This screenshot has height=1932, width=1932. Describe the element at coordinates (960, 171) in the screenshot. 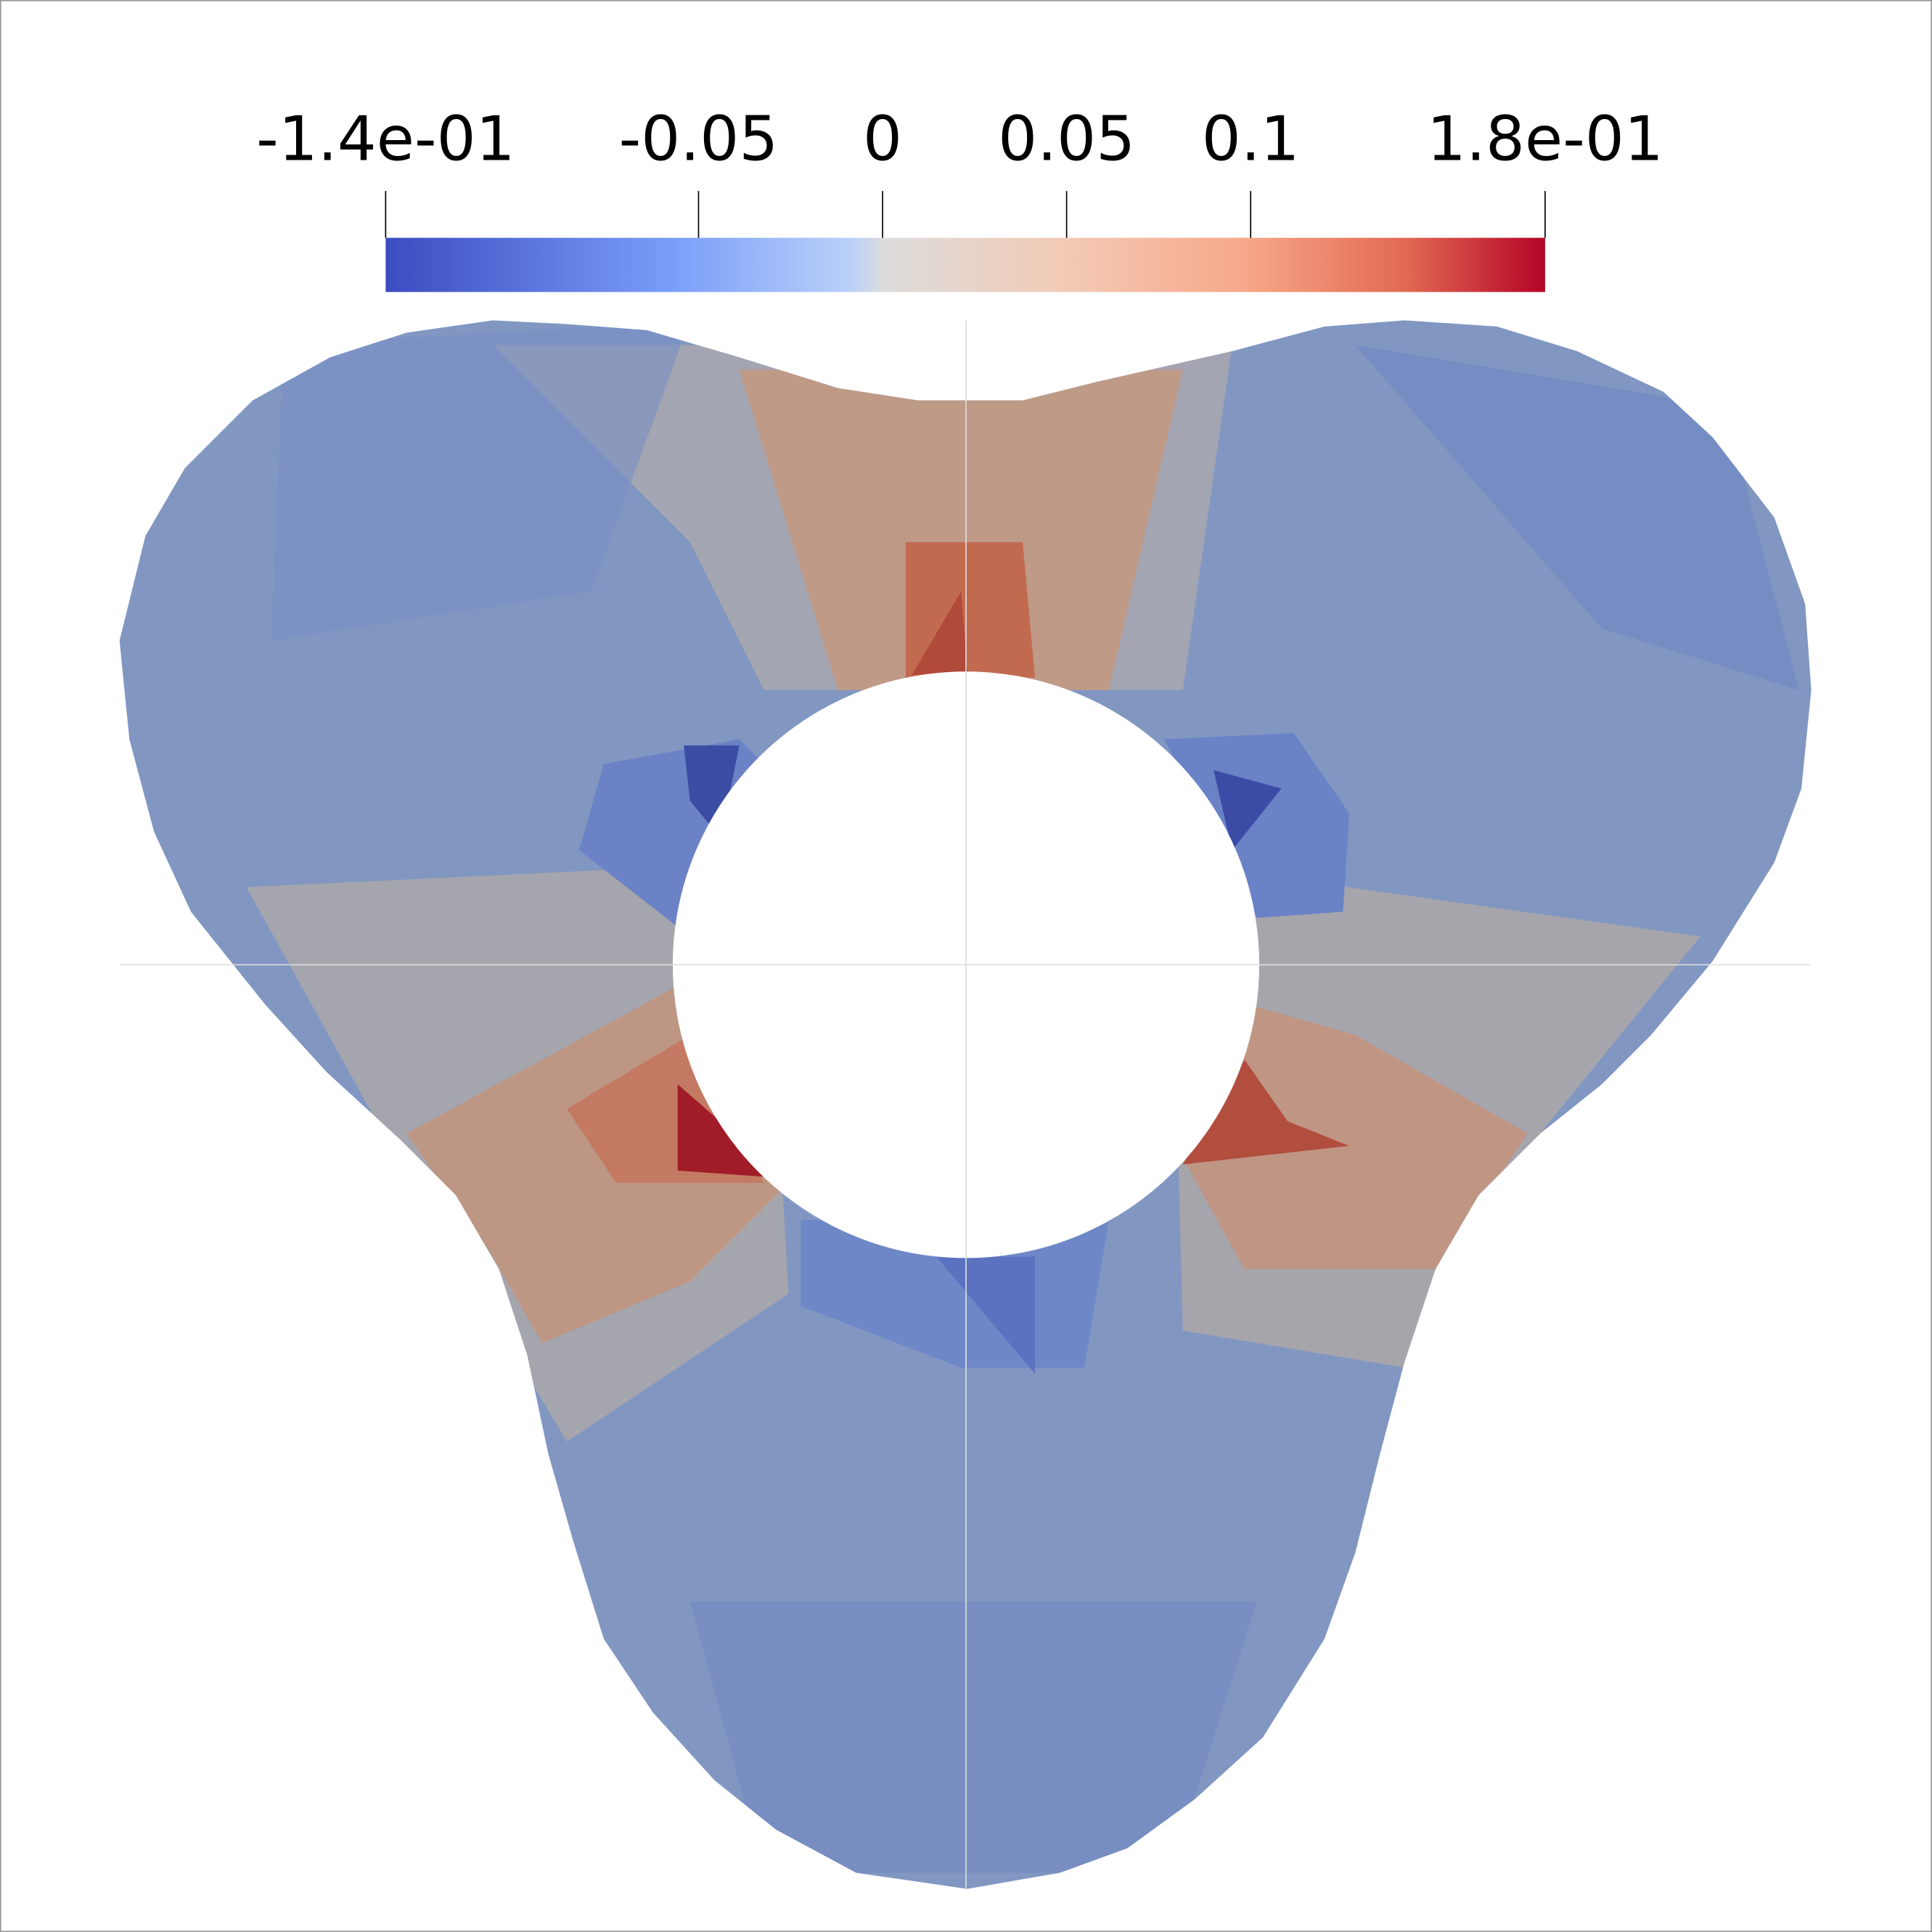

I see `colorbar-ticks: -1.4e-01 -0.05 0 0.05 0.1 1.8e-01` at that location.